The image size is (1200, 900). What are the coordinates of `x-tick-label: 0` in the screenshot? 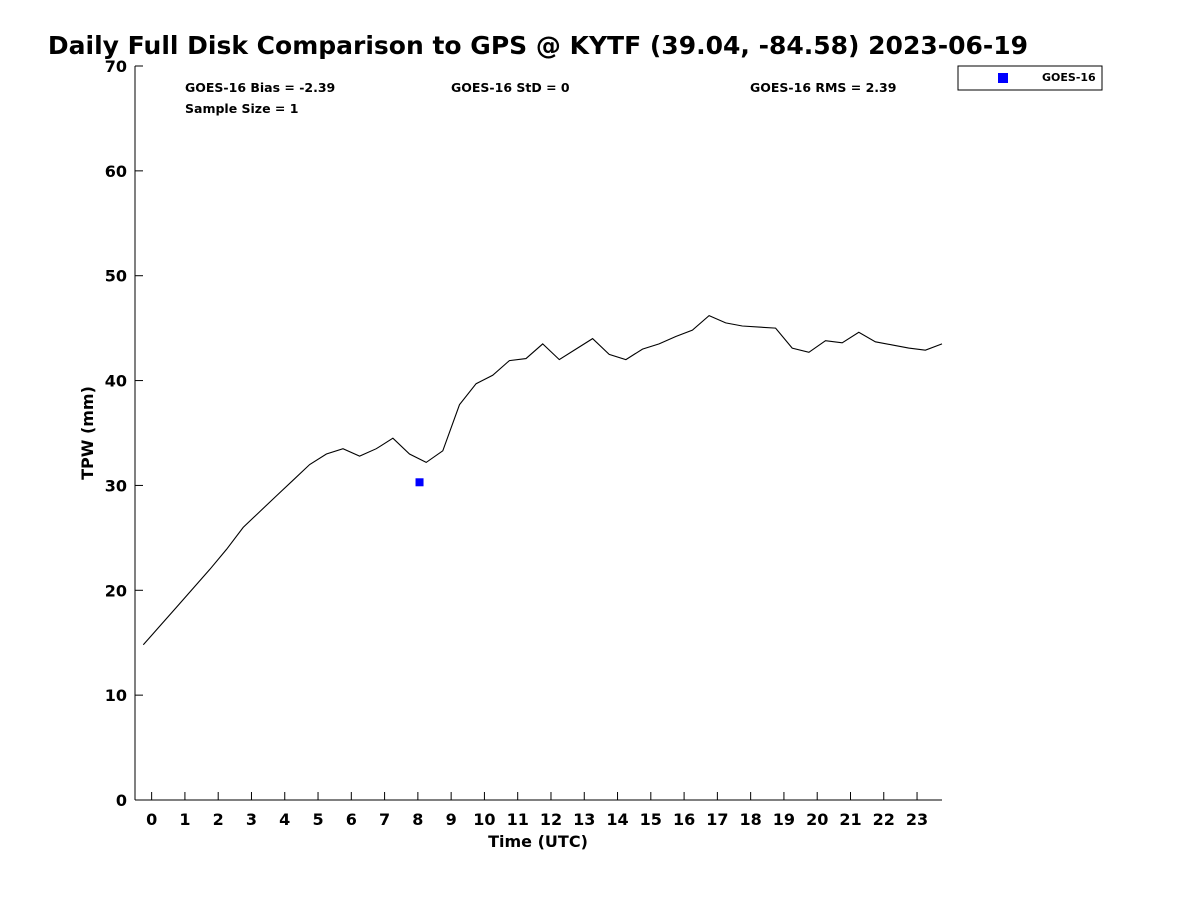 It's located at (151, 819).